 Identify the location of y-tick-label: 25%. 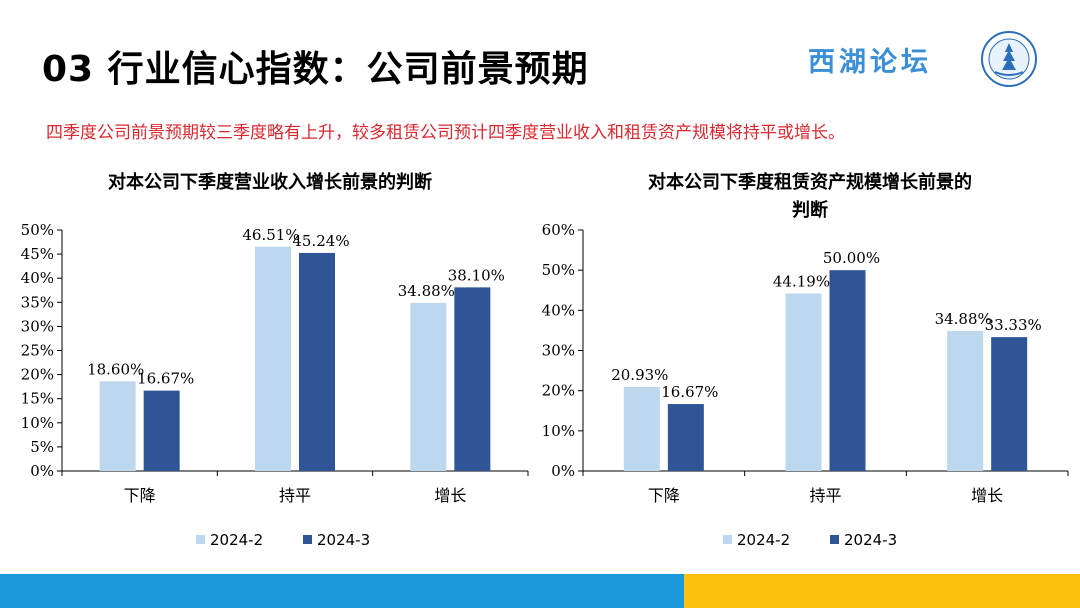
(37, 351).